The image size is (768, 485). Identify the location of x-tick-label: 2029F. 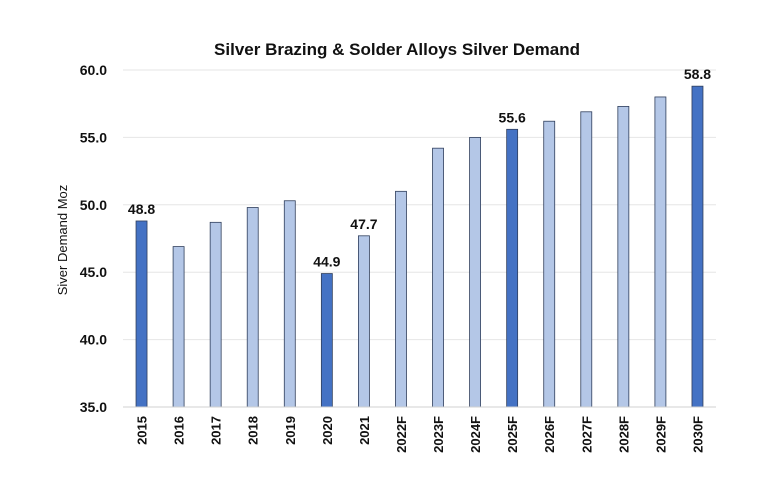
(660, 434).